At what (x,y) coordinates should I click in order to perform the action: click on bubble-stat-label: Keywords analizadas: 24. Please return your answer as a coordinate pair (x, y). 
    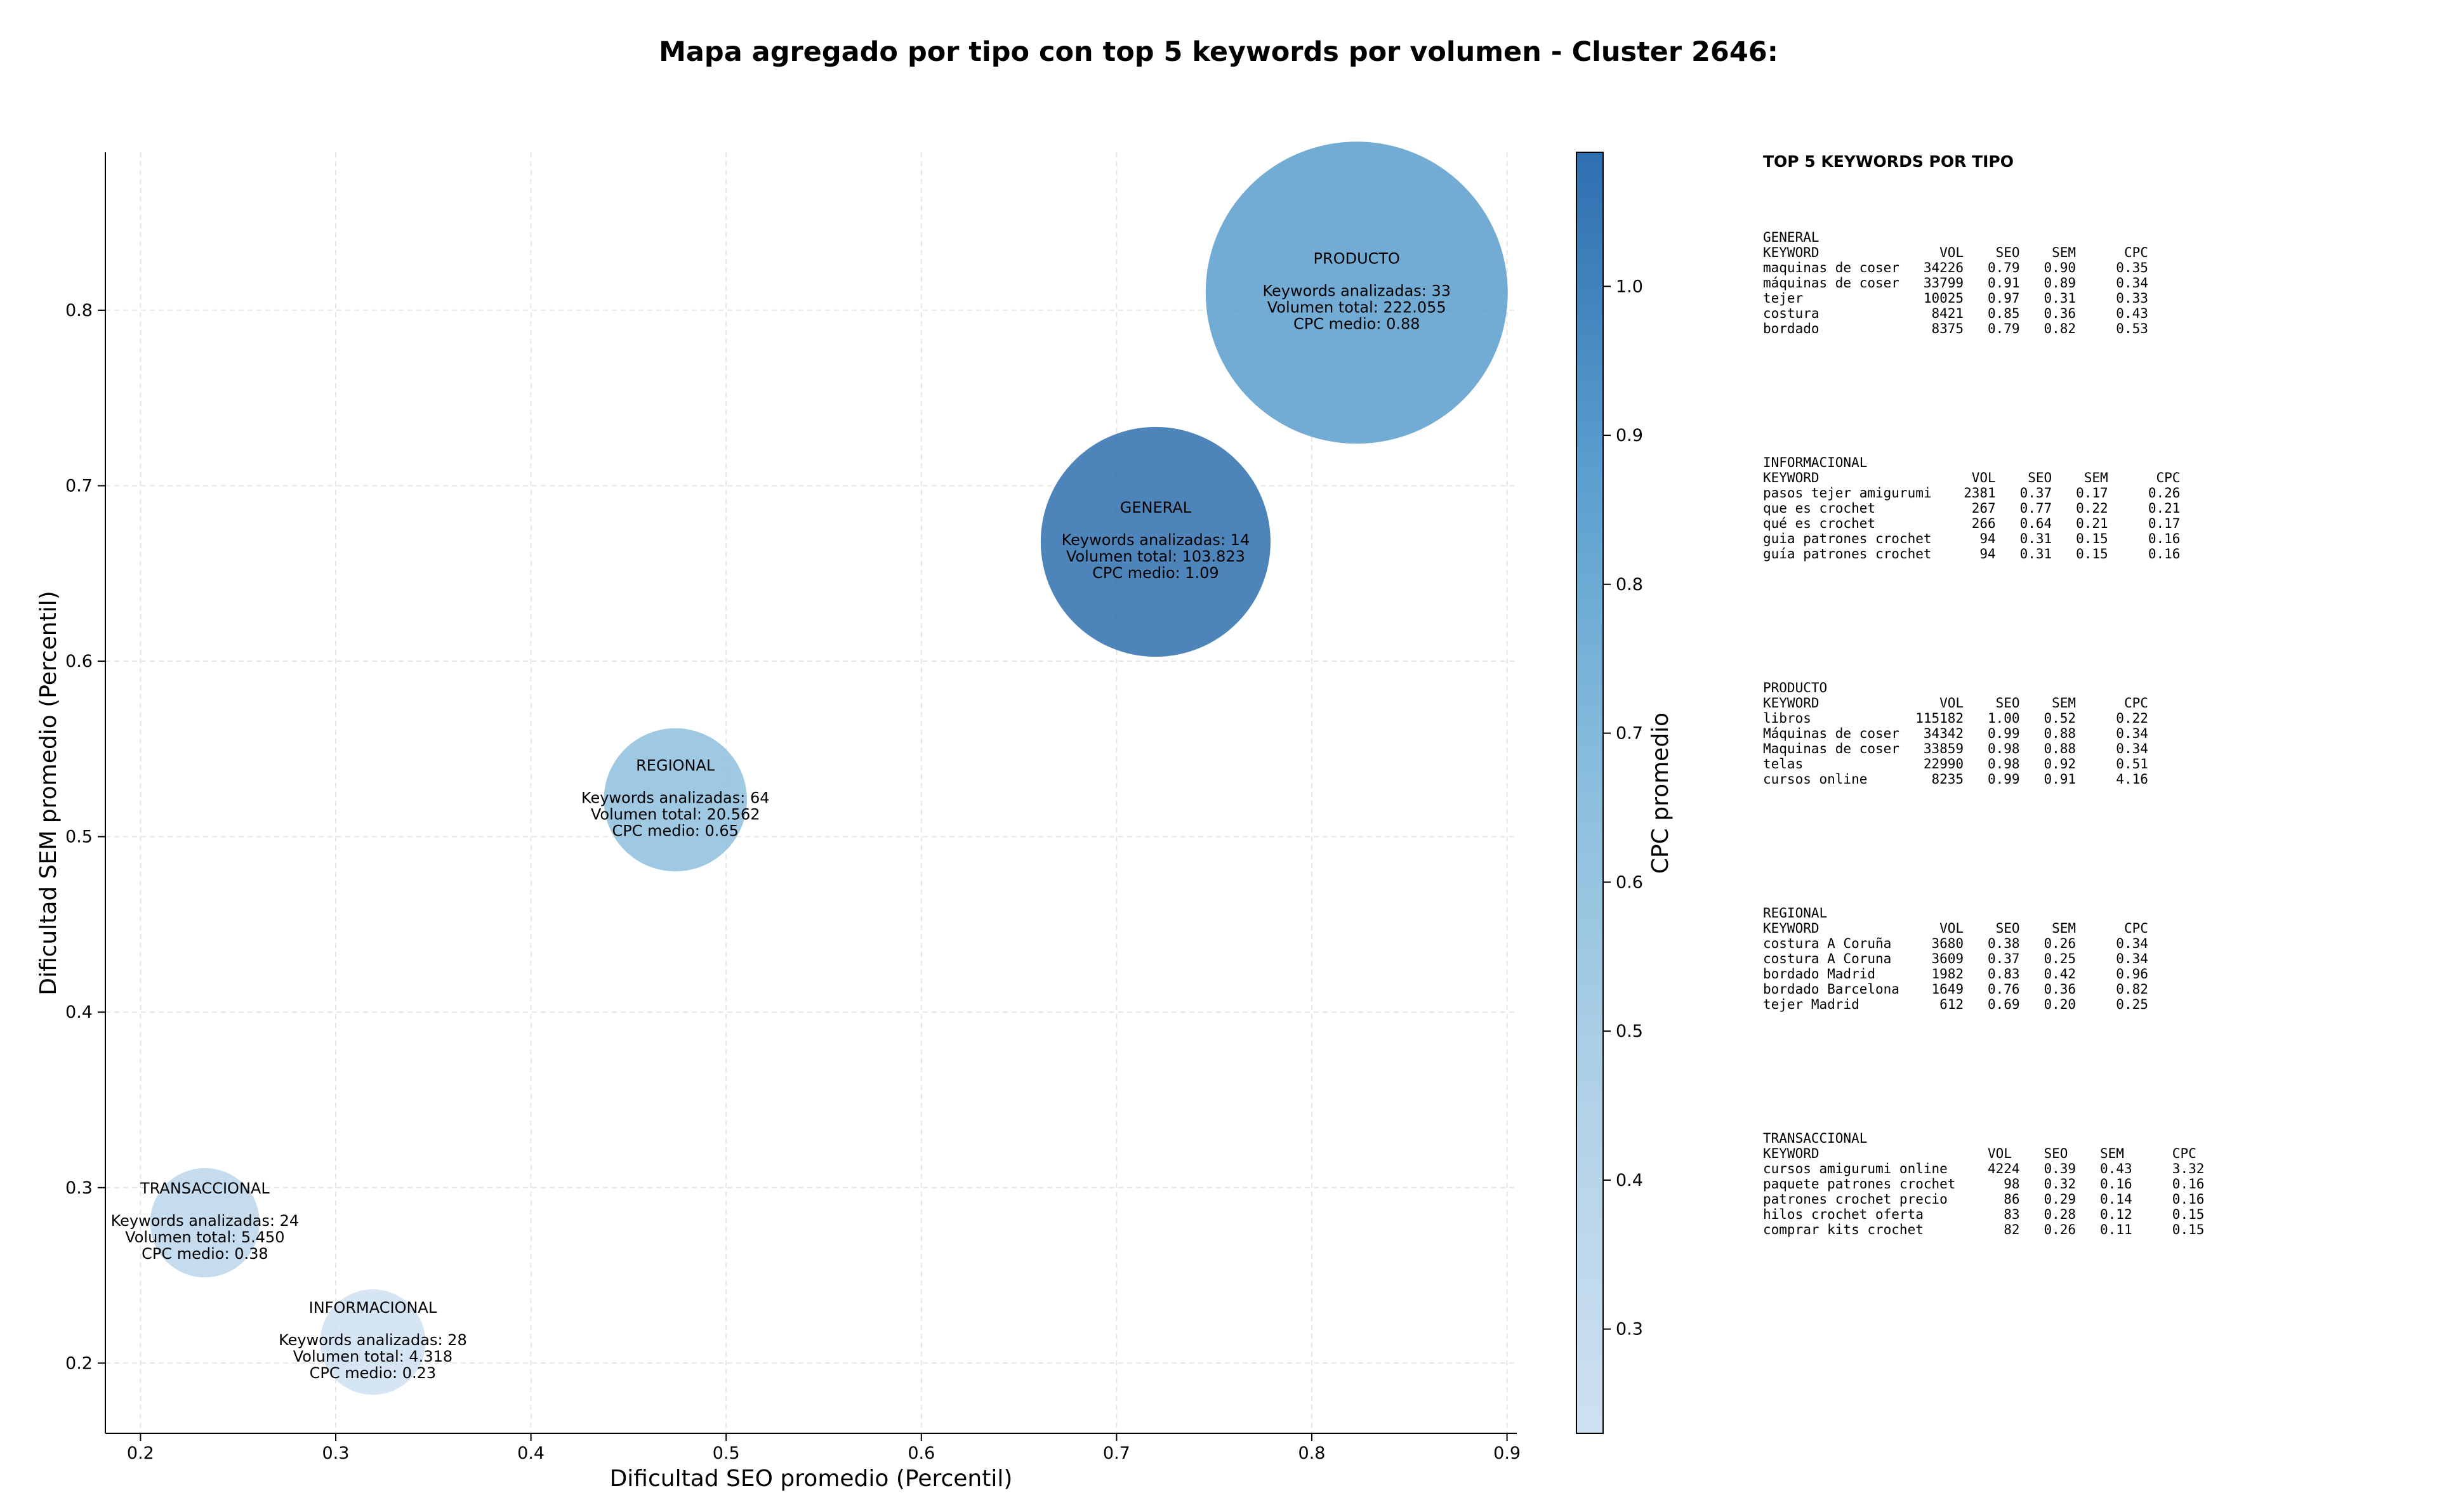
    Looking at the image, I should click on (205, 1221).